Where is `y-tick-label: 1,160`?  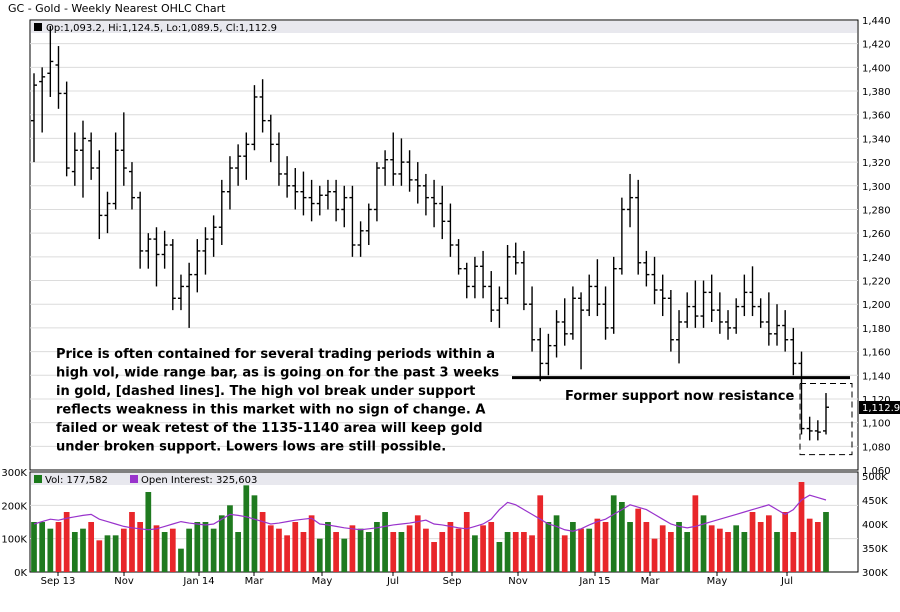 y-tick-label: 1,160 is located at coordinates (876, 353).